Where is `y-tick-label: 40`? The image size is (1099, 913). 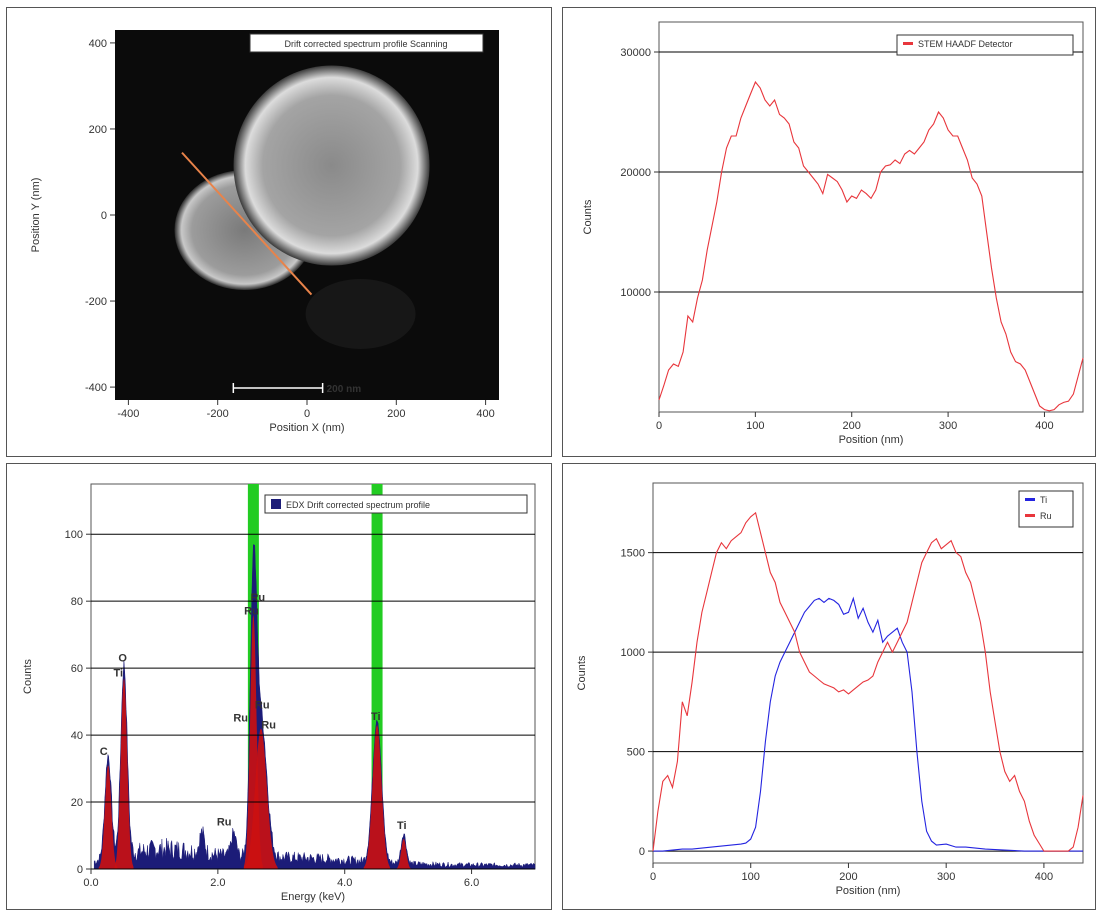 y-tick-label: 40 is located at coordinates (77, 736).